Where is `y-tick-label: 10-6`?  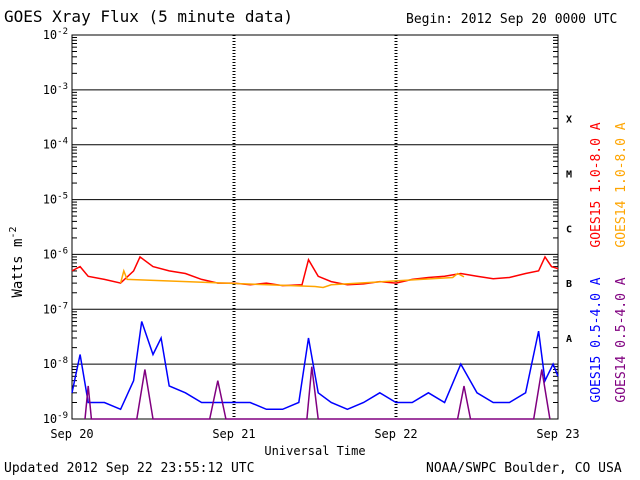
y-tick-label: 10-6 is located at coordinates (55, 253).